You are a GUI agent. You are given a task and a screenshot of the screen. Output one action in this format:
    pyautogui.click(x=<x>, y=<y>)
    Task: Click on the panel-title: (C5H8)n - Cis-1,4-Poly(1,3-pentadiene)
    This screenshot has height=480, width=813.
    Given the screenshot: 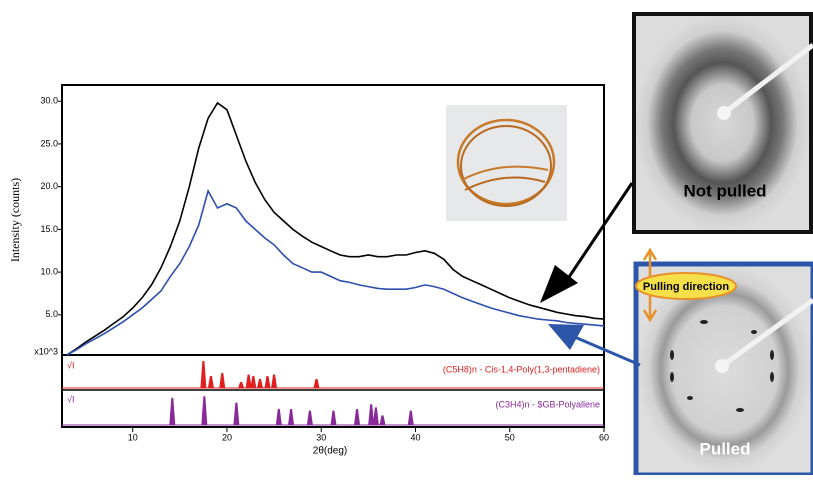 What is the action you would take?
    pyautogui.click(x=521, y=369)
    